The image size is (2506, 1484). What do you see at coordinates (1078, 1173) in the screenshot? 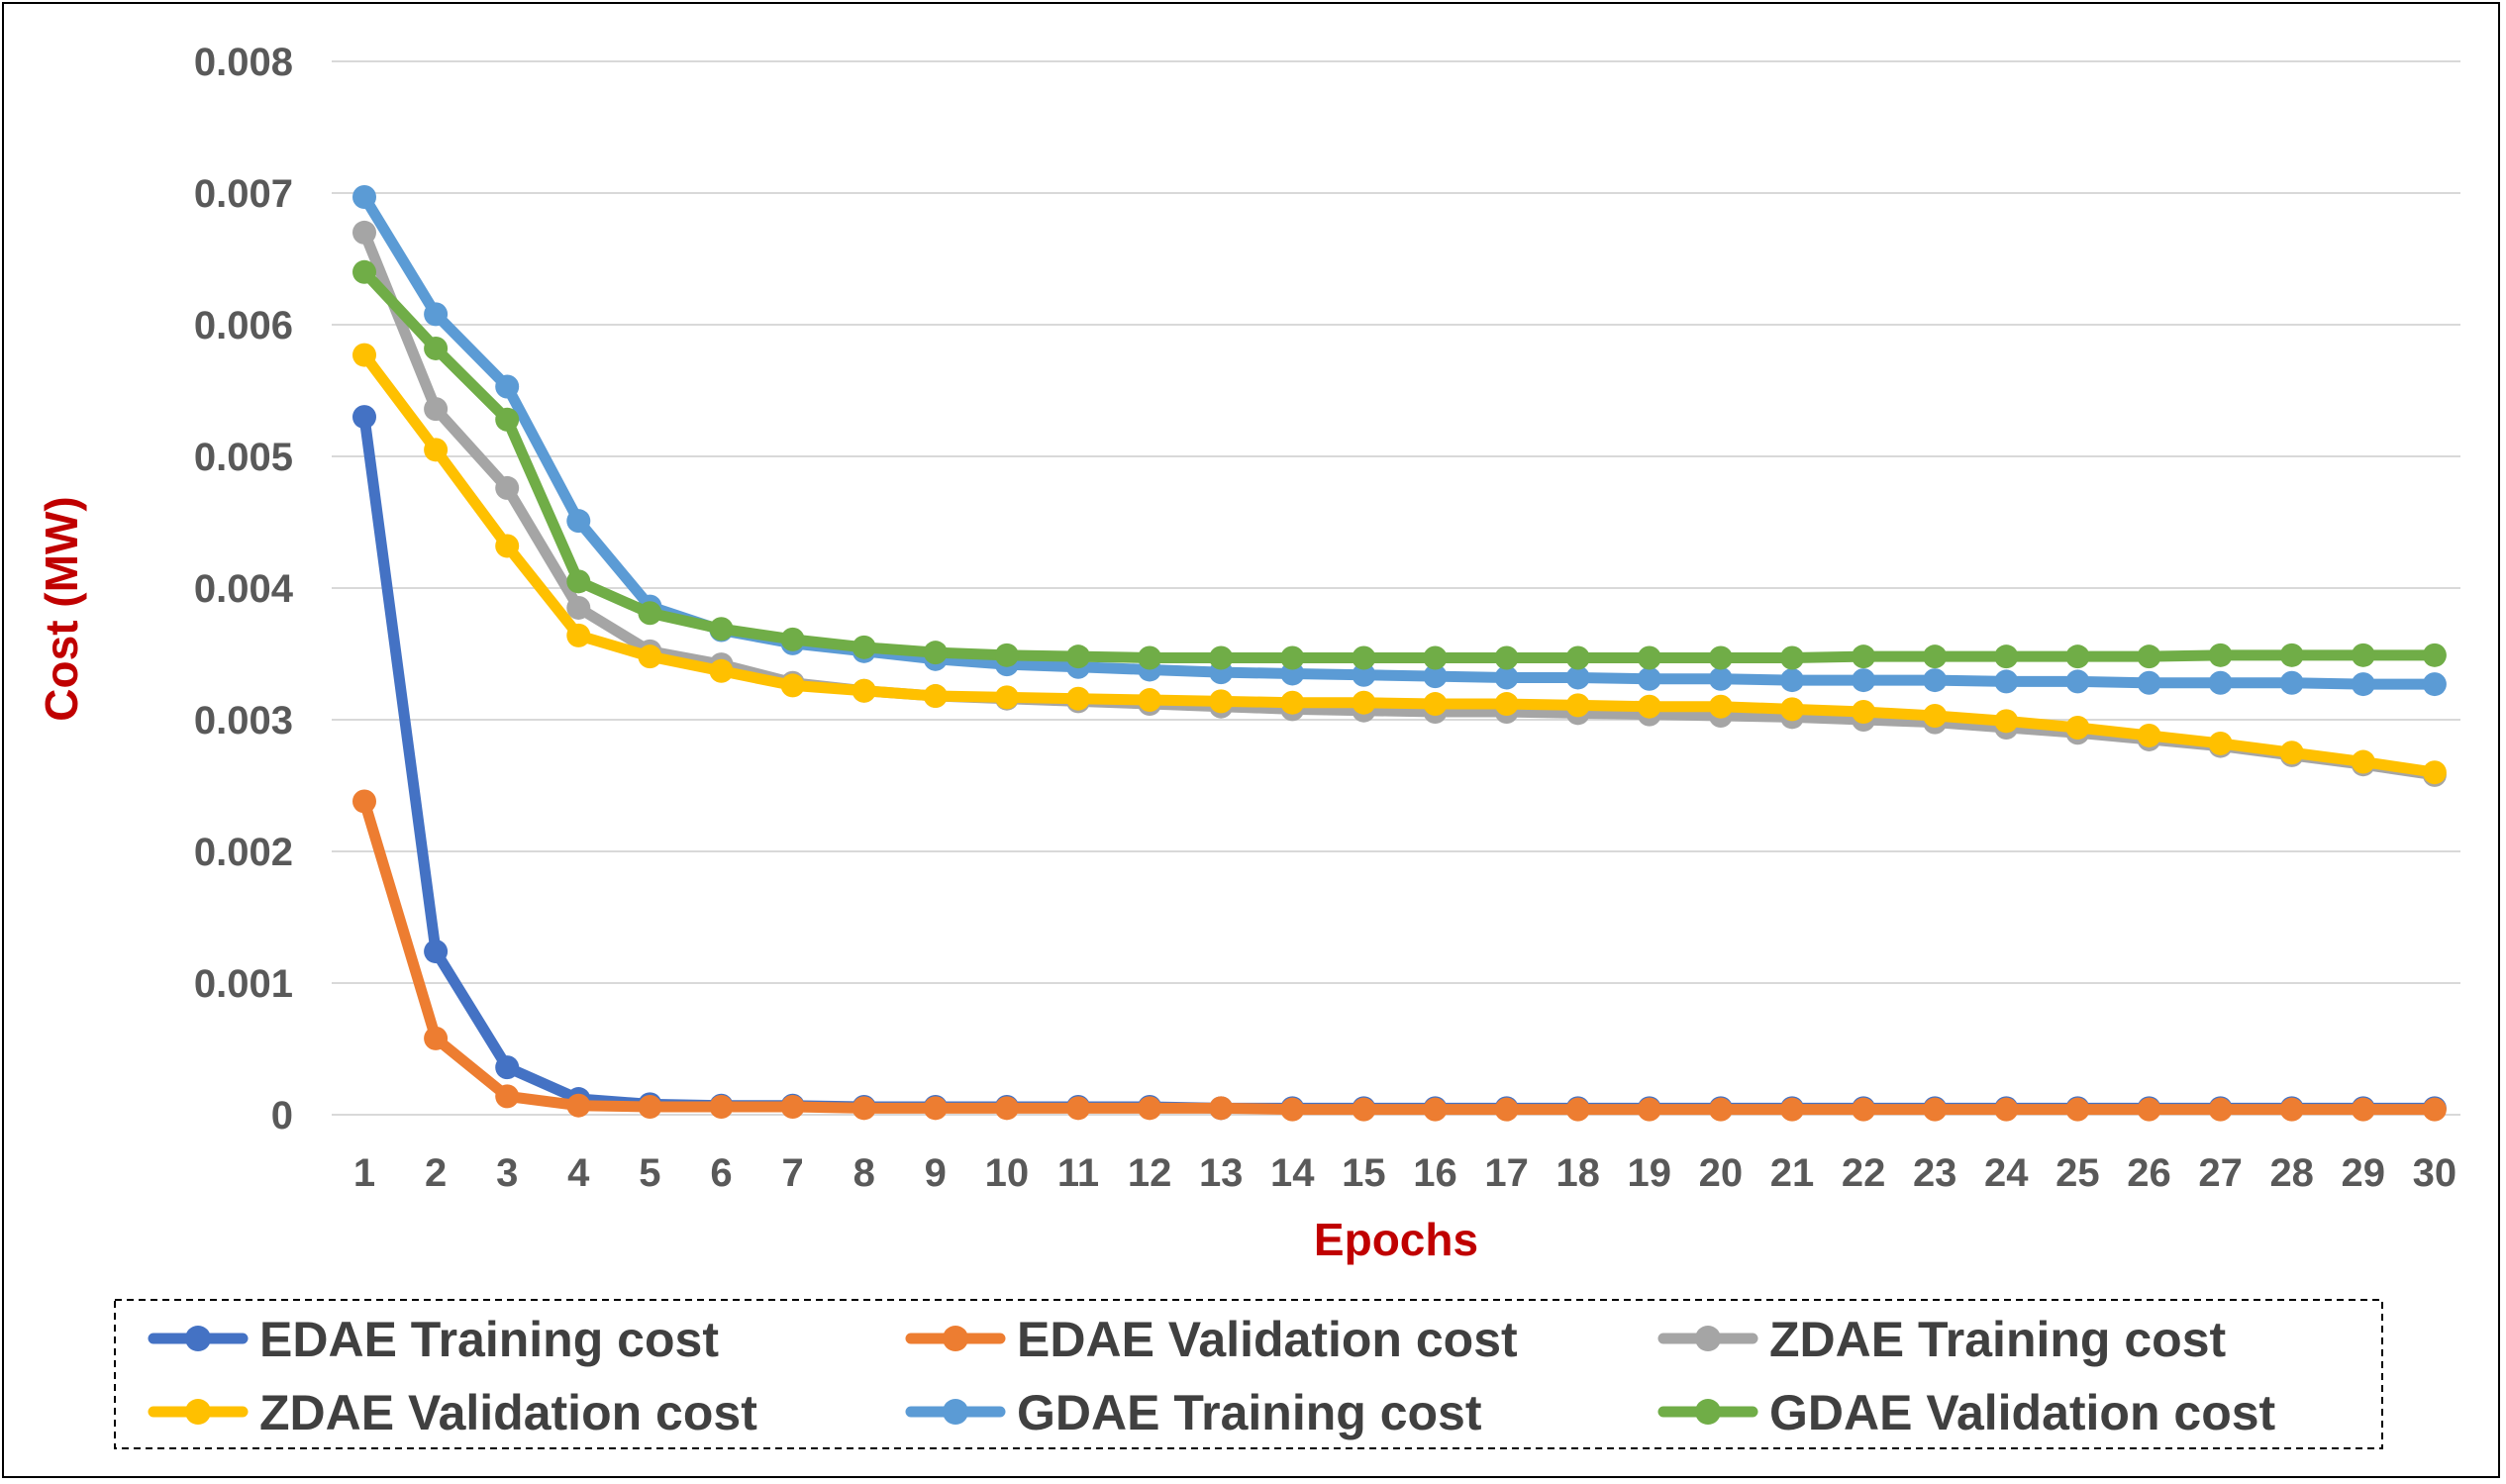
I see `x-tick-label: 11` at bounding box center [1078, 1173].